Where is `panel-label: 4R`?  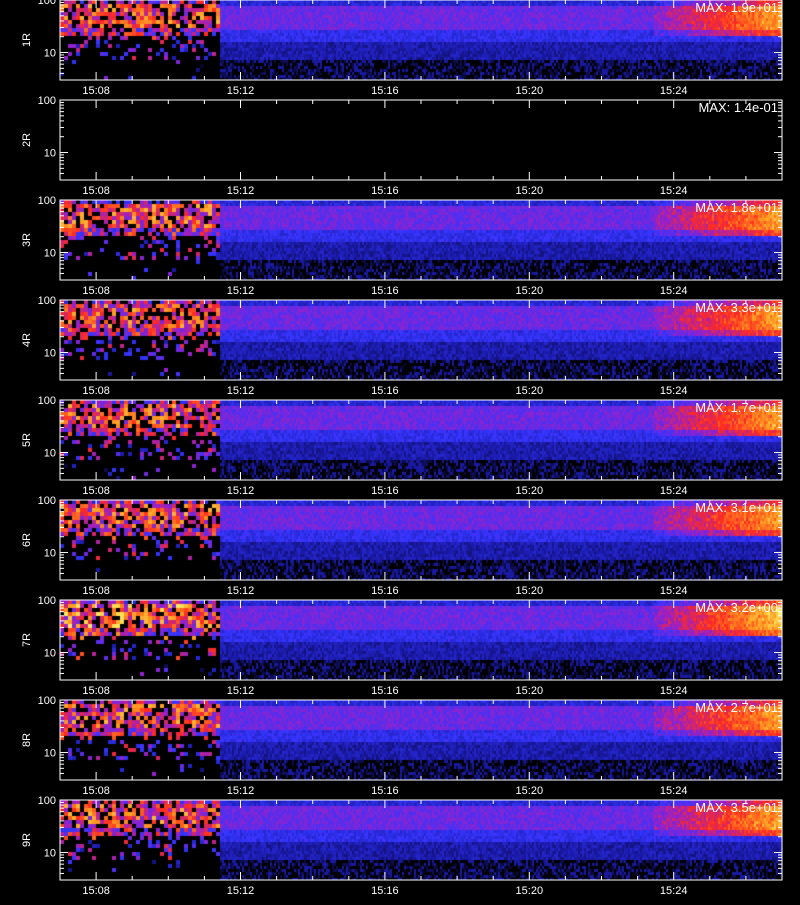 panel-label: 4R is located at coordinates (27, 340).